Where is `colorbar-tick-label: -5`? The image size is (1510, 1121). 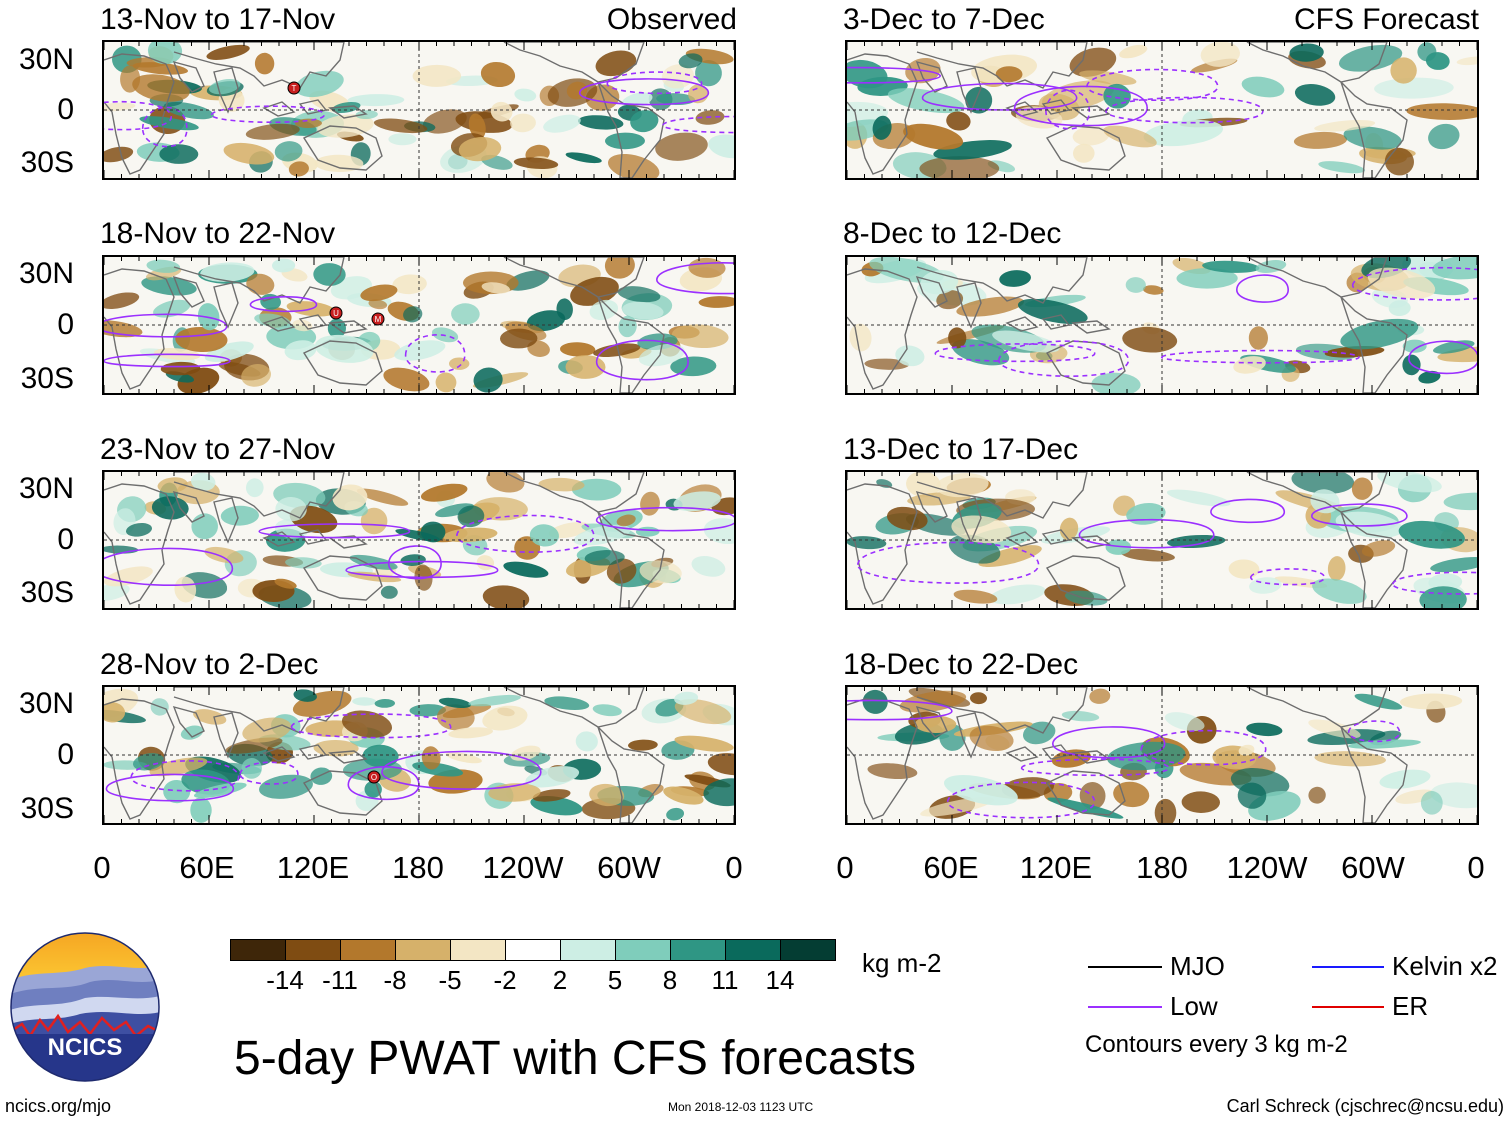
colorbar-tick-label: -5 is located at coordinates (450, 980).